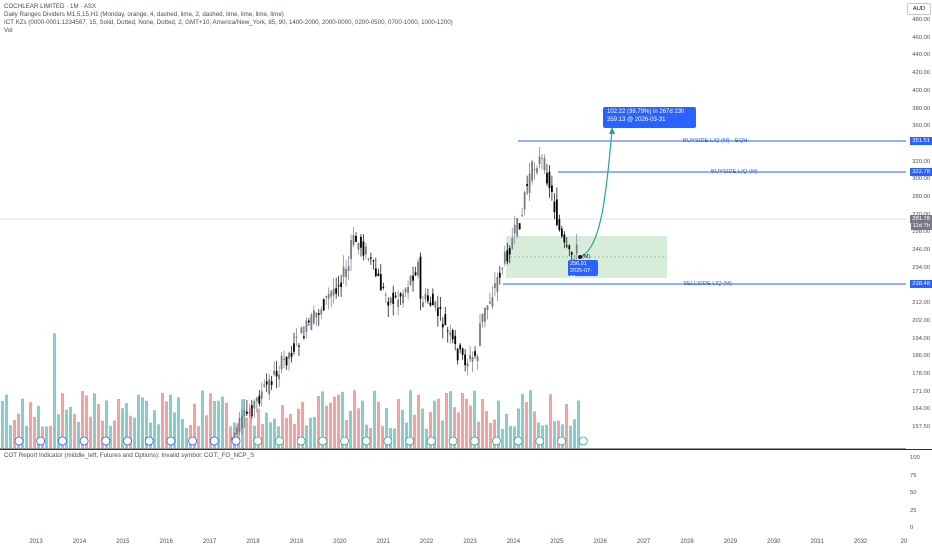 The image size is (932, 550). What do you see at coordinates (919, 492) in the screenshot?
I see `oscillator-scale: 100 75 50 25 0` at bounding box center [919, 492].